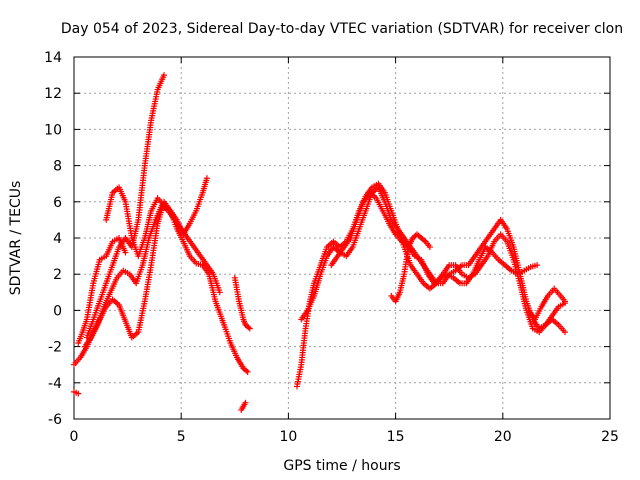 The image size is (640, 480). I want to click on x-tick-labels: 0 5 10 15 20 25, so click(344, 437).